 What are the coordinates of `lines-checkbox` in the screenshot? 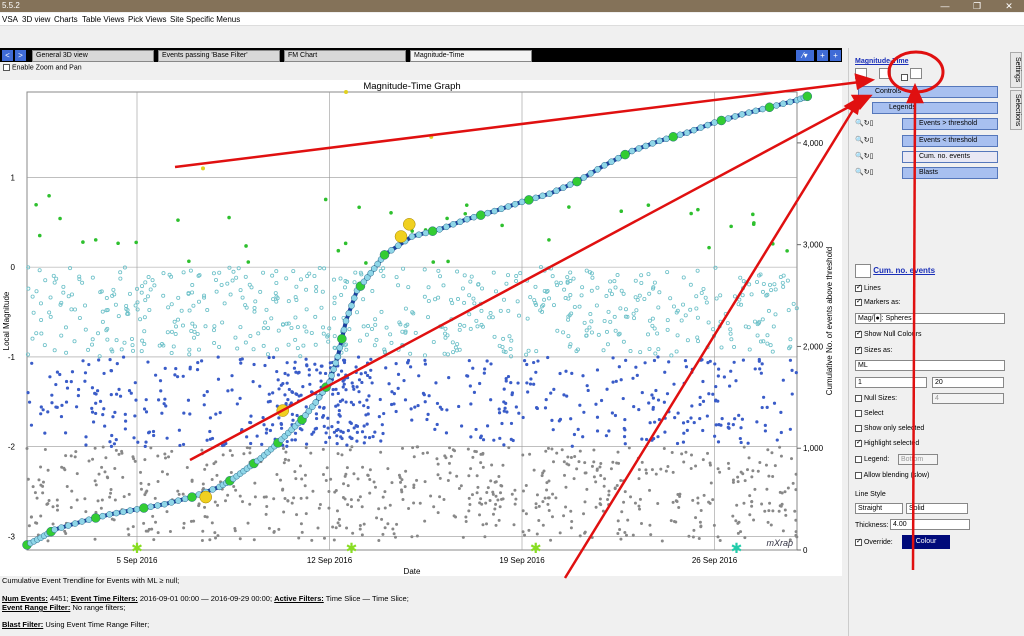 It's located at (858, 287).